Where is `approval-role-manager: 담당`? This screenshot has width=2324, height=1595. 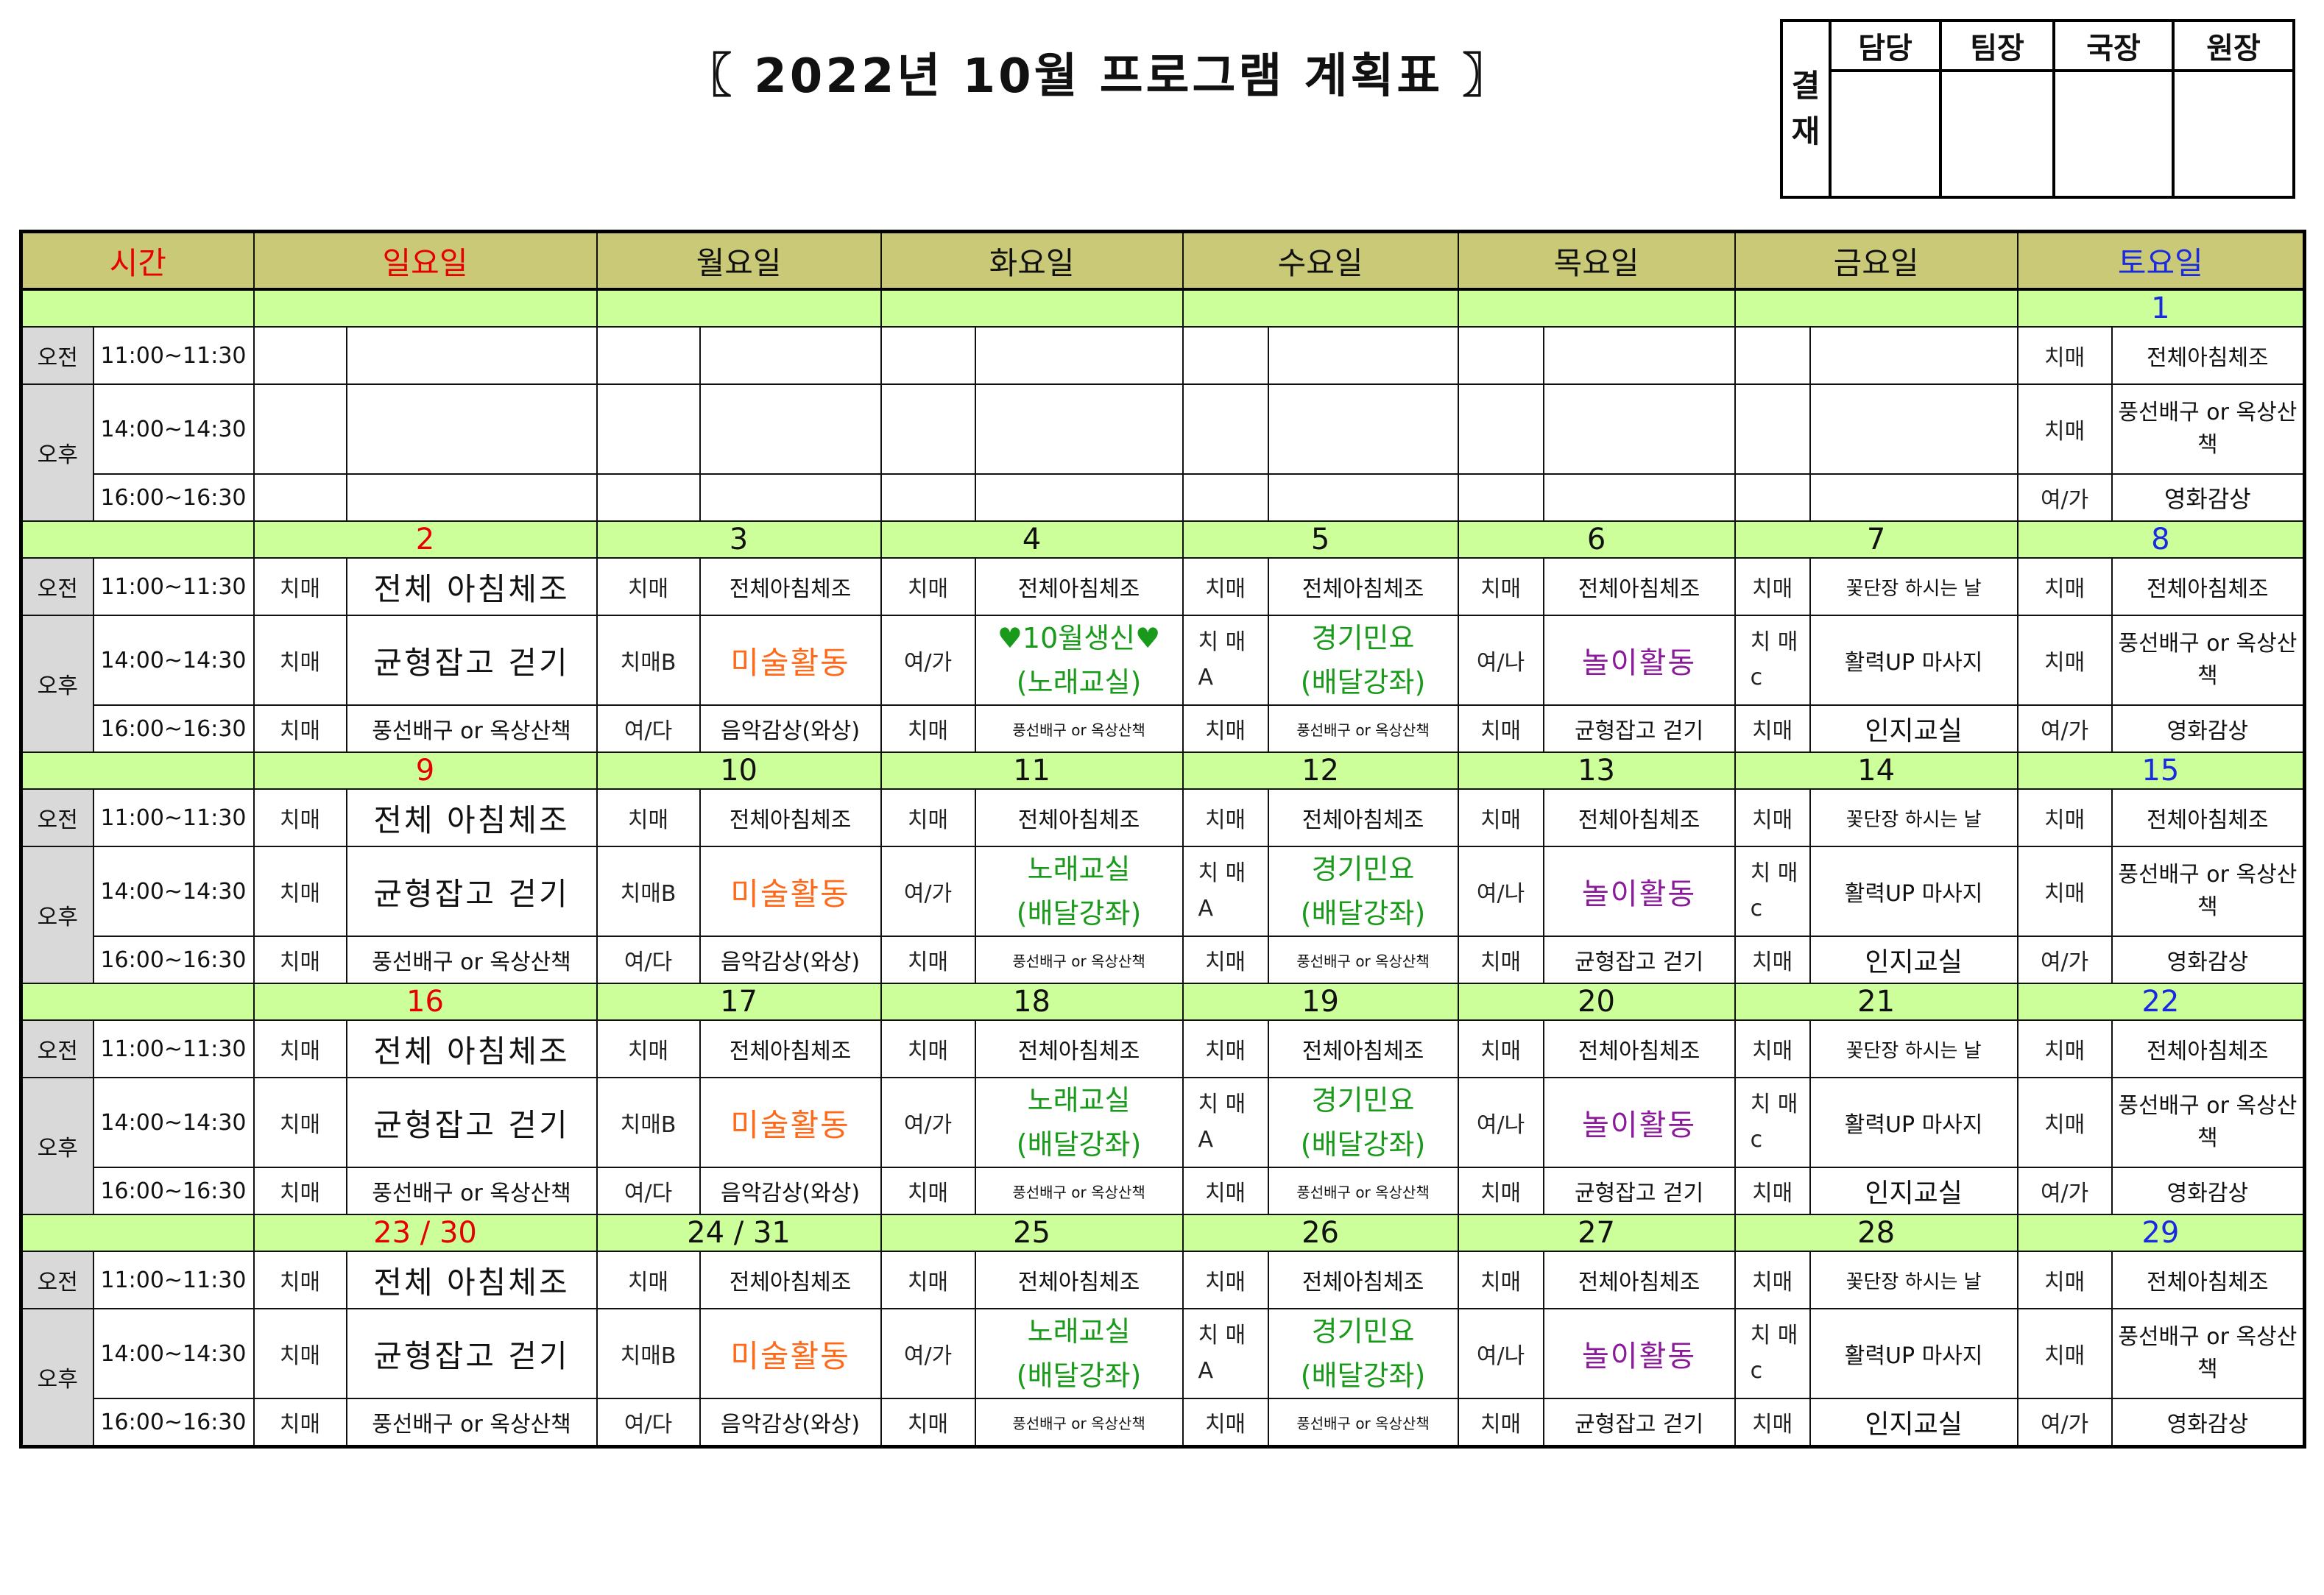 approval-role-manager: 담당 is located at coordinates (1885, 45).